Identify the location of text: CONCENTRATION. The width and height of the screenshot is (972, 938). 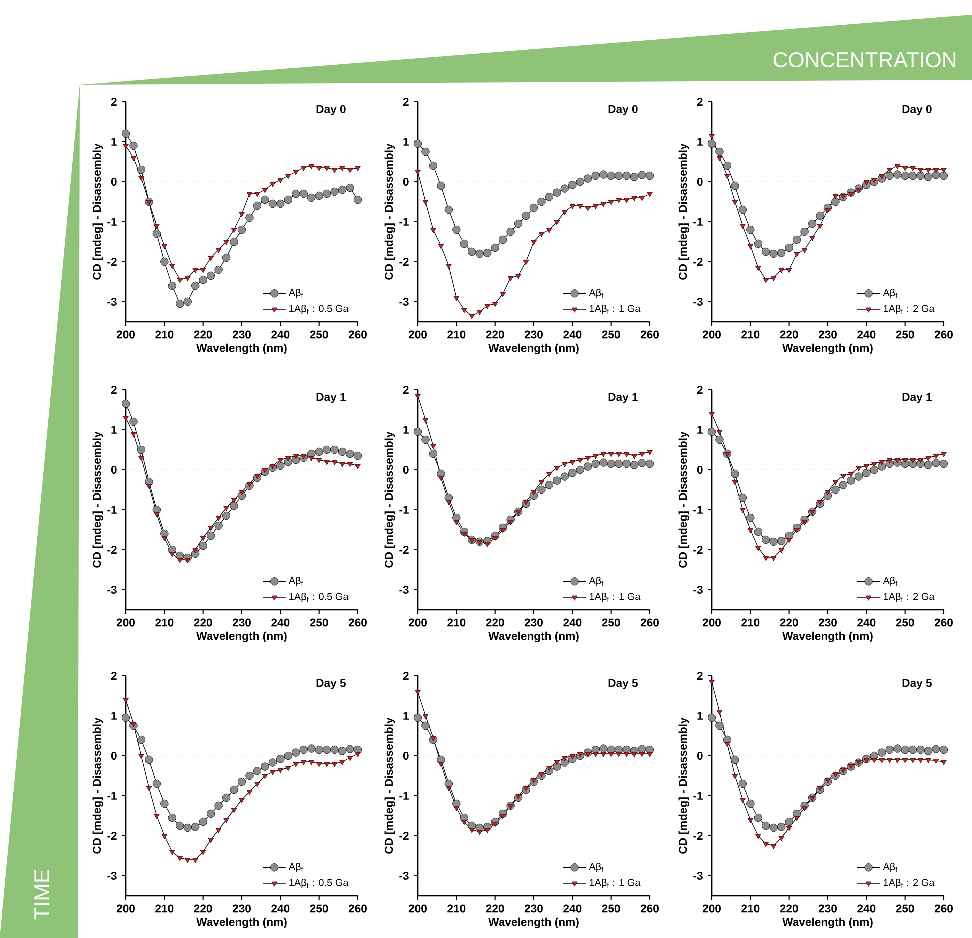
(865, 60).